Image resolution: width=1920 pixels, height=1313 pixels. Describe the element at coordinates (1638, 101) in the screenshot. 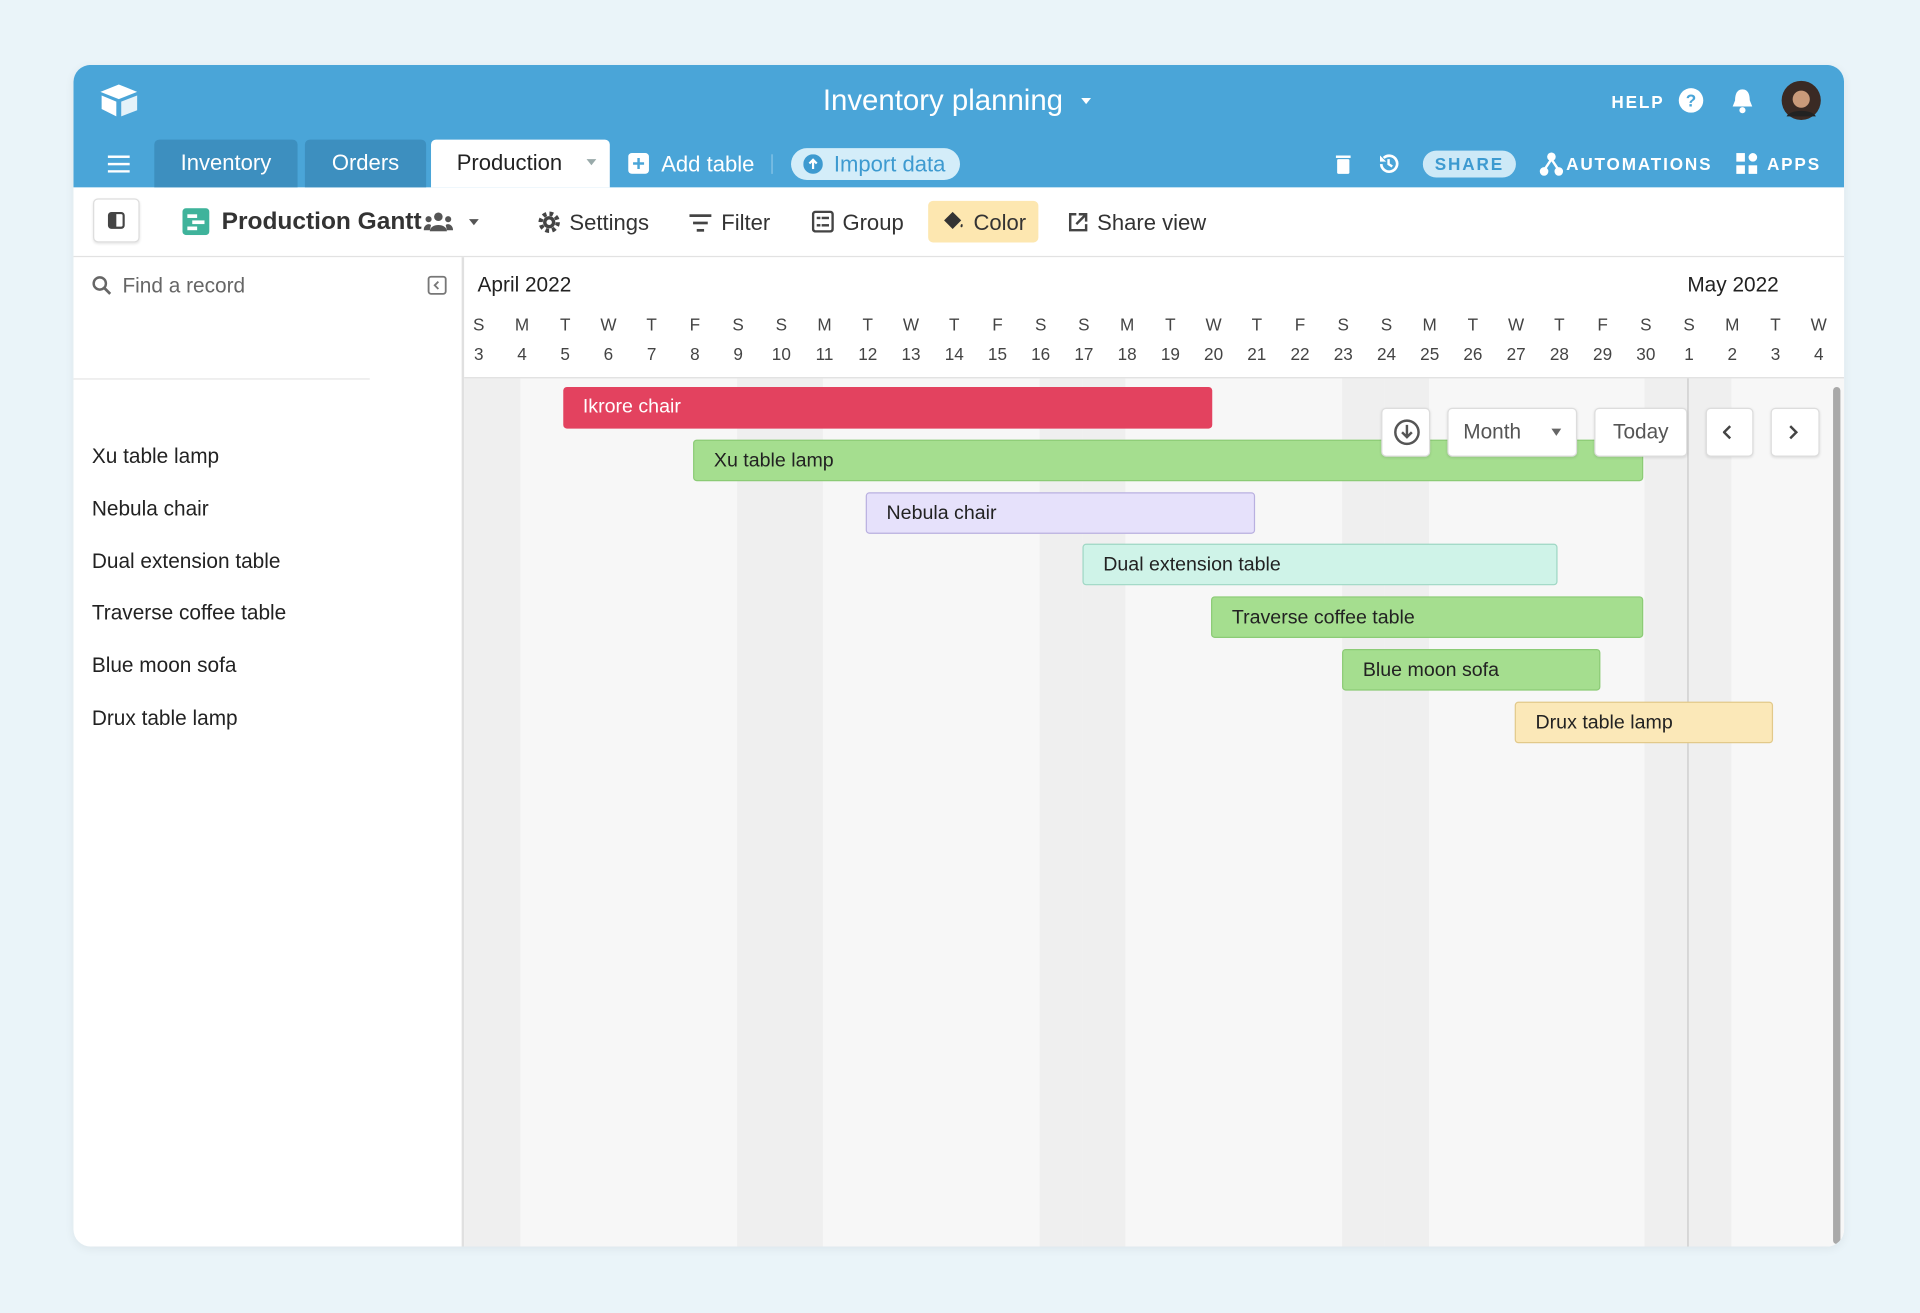

I see `help-link: HELP` at that location.